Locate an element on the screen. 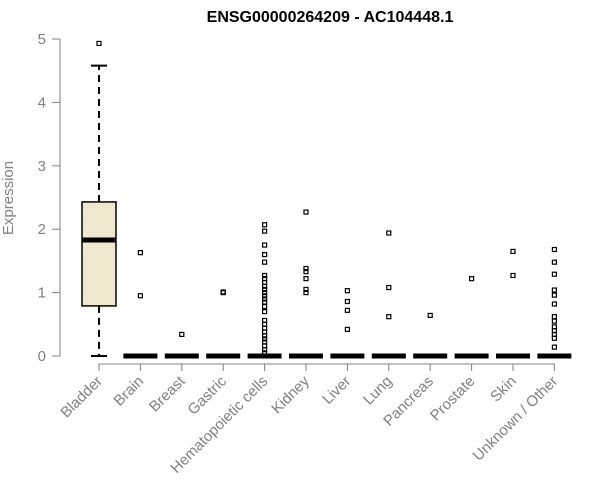 The height and width of the screenshot is (500, 600). x-tick-label: Brain is located at coordinates (128, 391).